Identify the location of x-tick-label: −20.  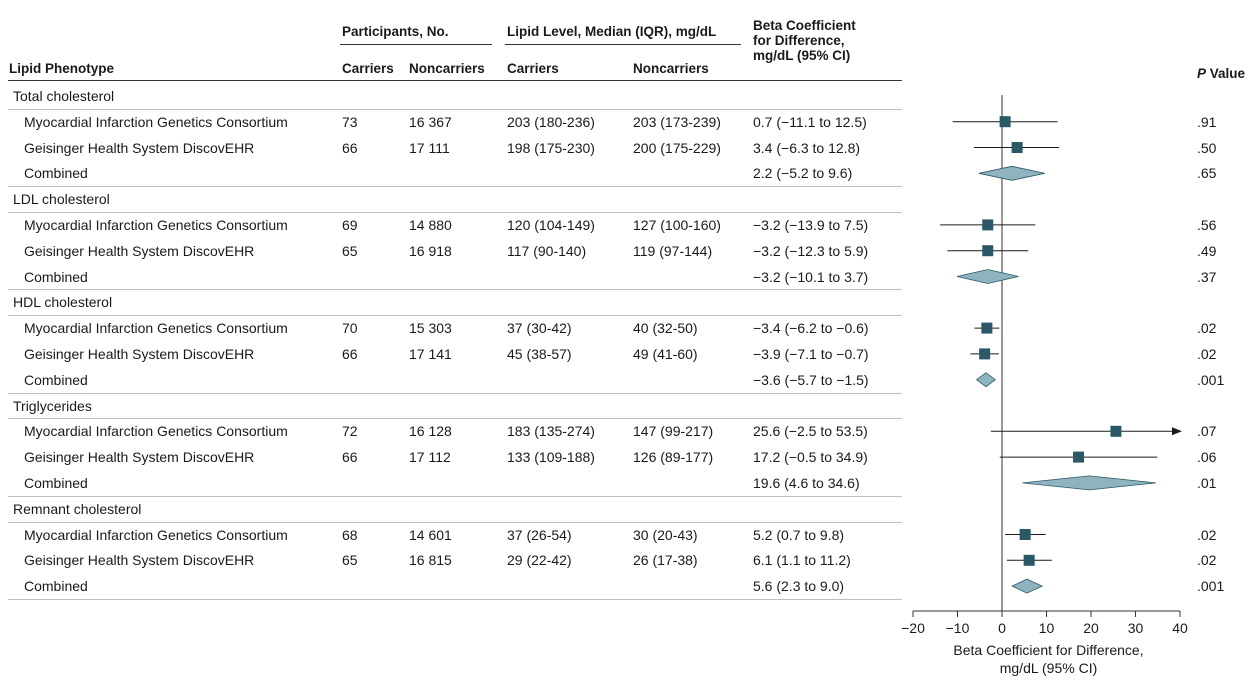
(913, 628).